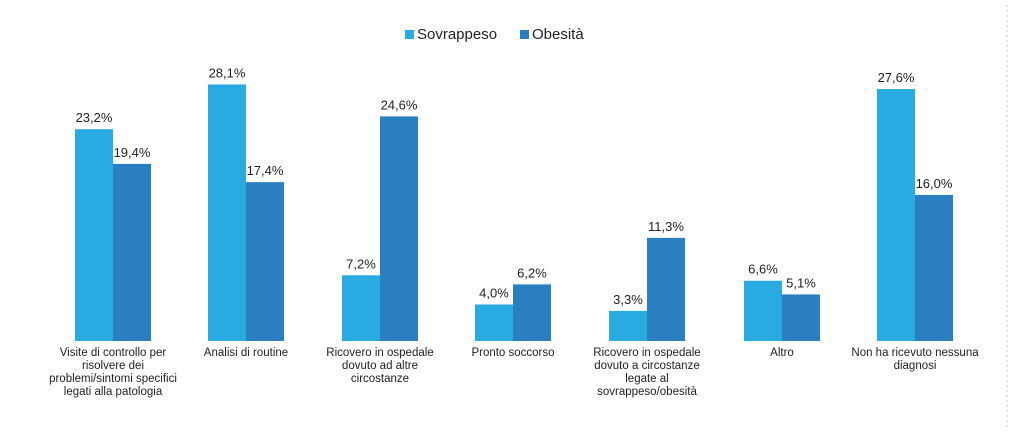 The width and height of the screenshot is (1019, 433). What do you see at coordinates (113, 379) in the screenshot?
I see `category-label-0-line-2: problemi/sintomi specifici` at bounding box center [113, 379].